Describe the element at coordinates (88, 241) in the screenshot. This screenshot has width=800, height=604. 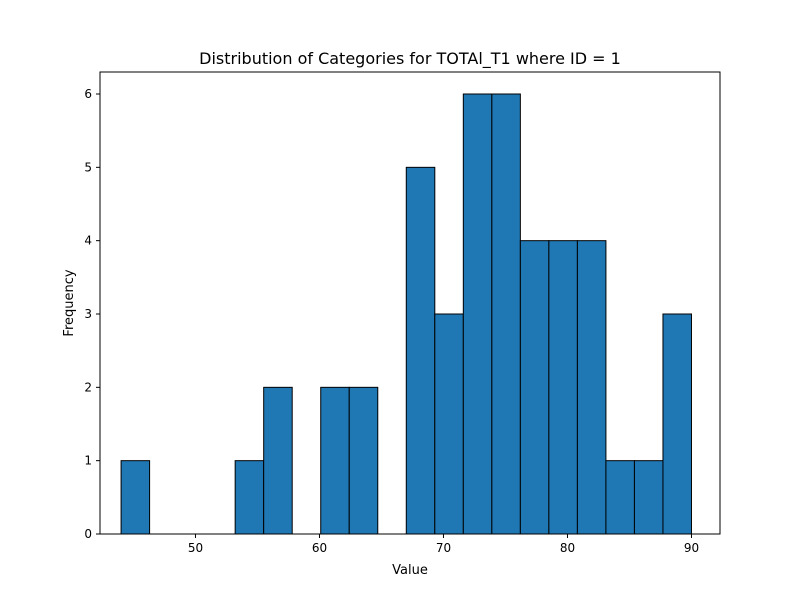
I see `y-tick-label: 4` at that location.